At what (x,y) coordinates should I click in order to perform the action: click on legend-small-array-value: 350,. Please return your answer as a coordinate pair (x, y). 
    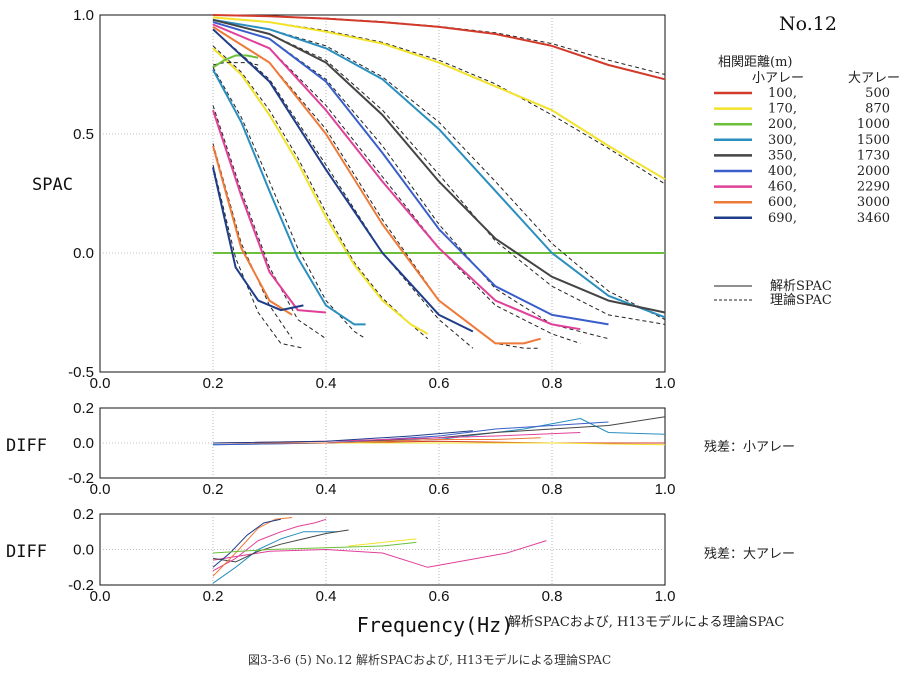
    Looking at the image, I should click on (782, 155).